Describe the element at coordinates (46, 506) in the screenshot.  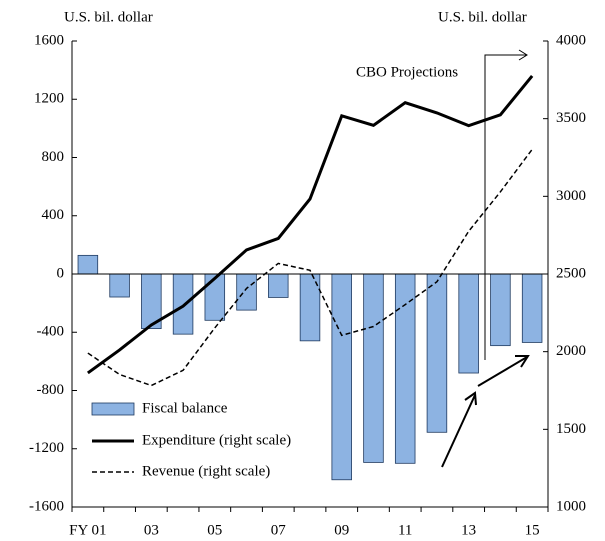
I see `y-tick-label: -1600` at that location.